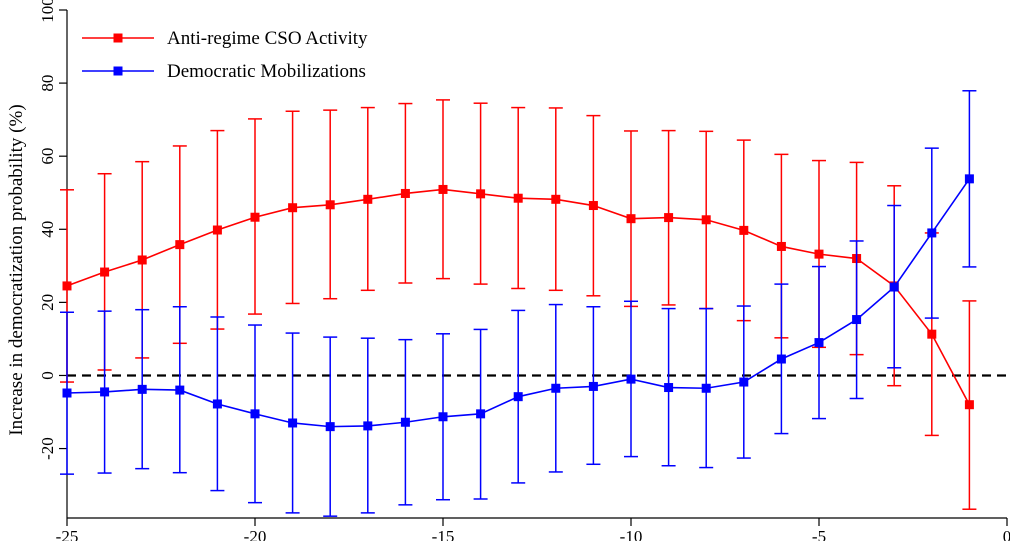 This screenshot has width=1010, height=541. Describe the element at coordinates (1006, 534) in the screenshot. I see `x-tick-label: 0` at that location.